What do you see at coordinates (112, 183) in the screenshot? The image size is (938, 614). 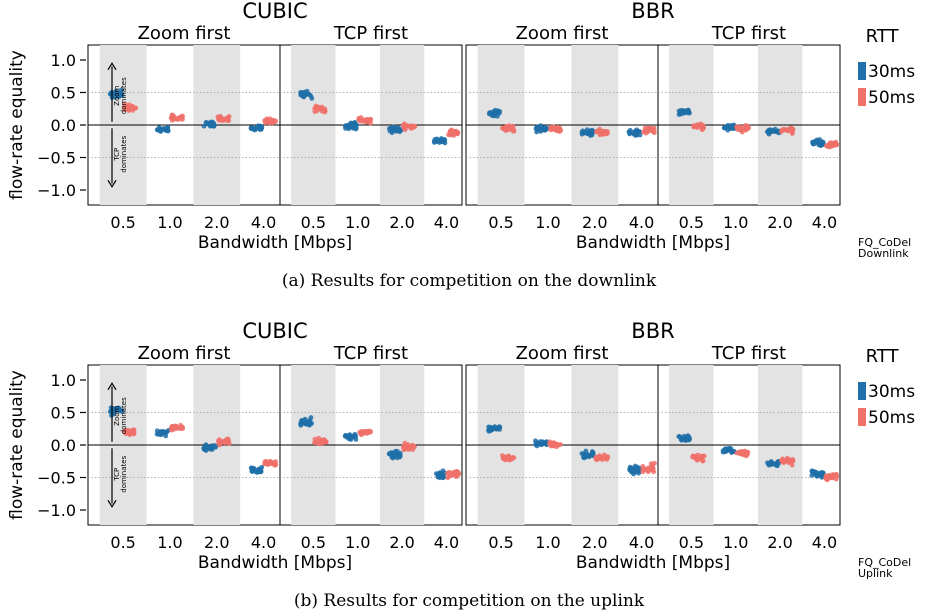 I see `tcp-arrow-head` at bounding box center [112, 183].